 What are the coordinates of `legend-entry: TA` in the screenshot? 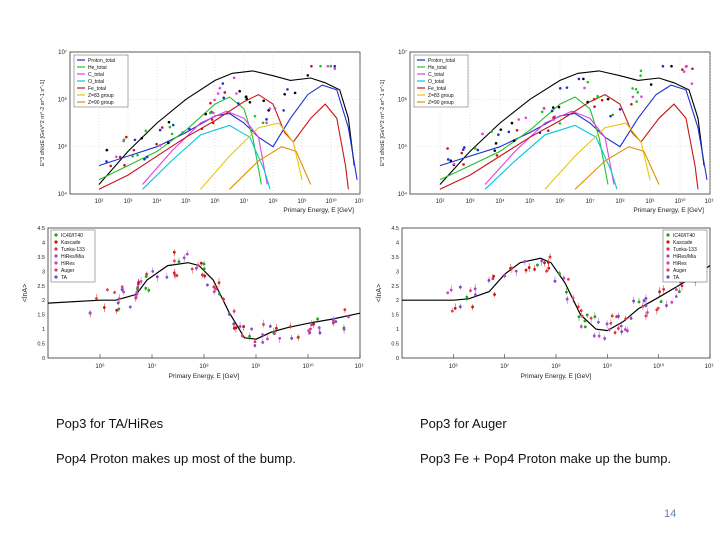 It's located at (676, 278).